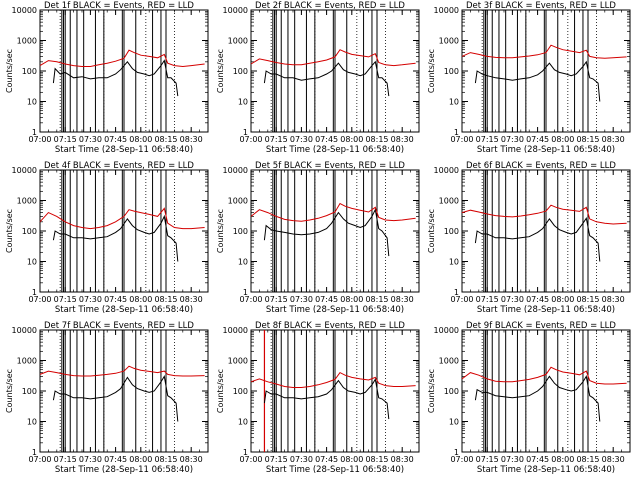  What do you see at coordinates (119, 326) in the screenshot?
I see `chart-title: Det 7f BLACK = Events, RED = LLD` at bounding box center [119, 326].